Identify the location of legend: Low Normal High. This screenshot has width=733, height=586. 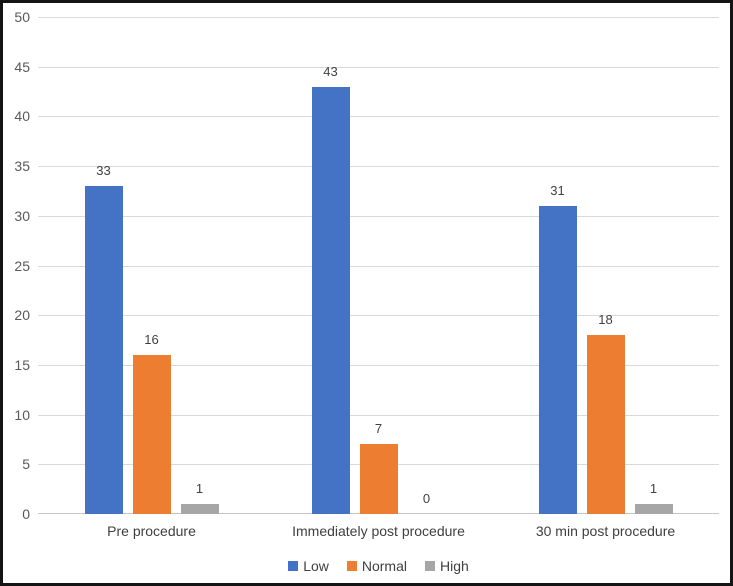
(378, 566).